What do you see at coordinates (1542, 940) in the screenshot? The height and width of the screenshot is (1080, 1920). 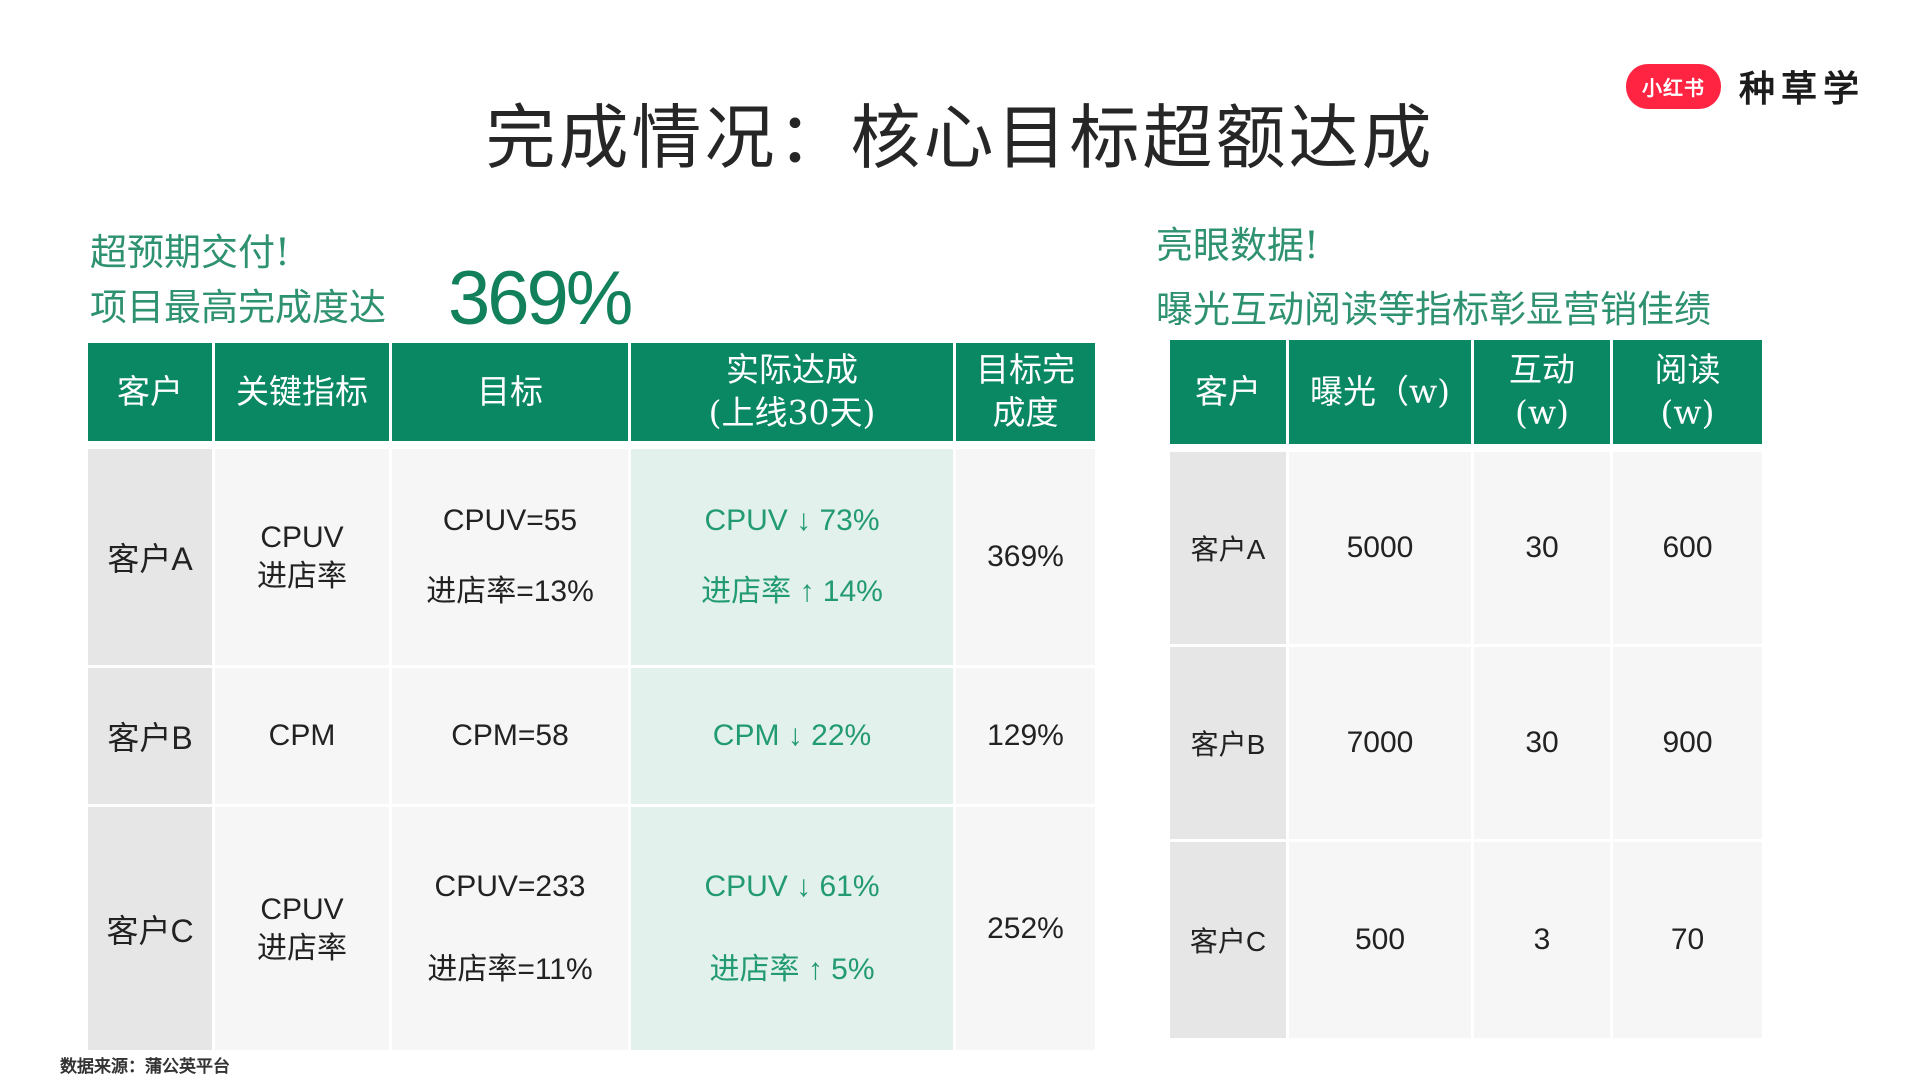 I see `interaction-cell: 3` at bounding box center [1542, 940].